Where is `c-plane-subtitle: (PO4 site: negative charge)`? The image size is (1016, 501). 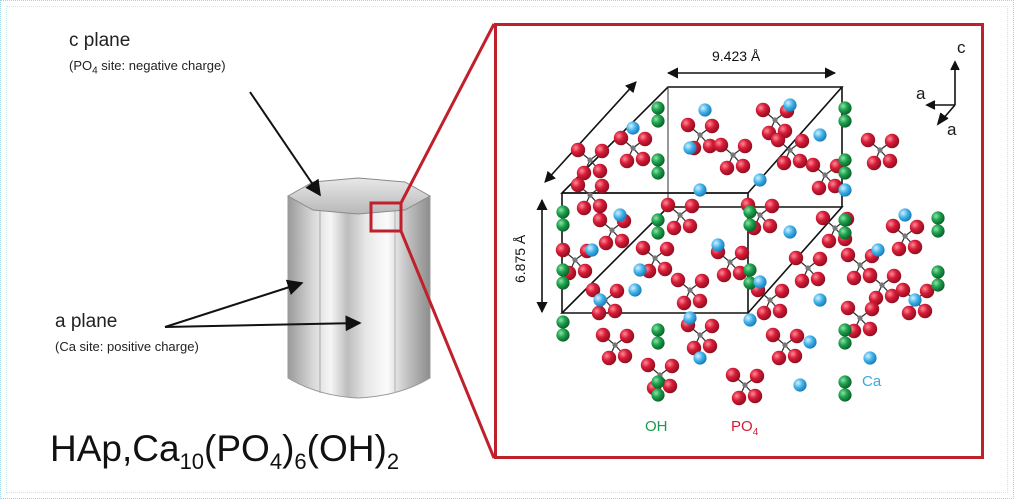 c-plane-subtitle: (PO4 site: negative charge) is located at coordinates (147, 67).